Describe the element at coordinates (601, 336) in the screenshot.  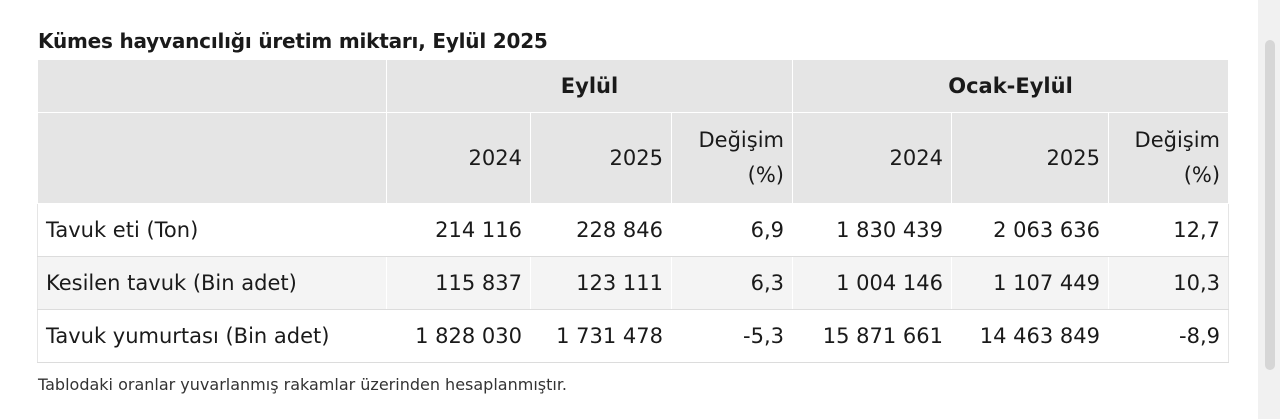
I see `cell-month-2025: 1 731 478` at that location.